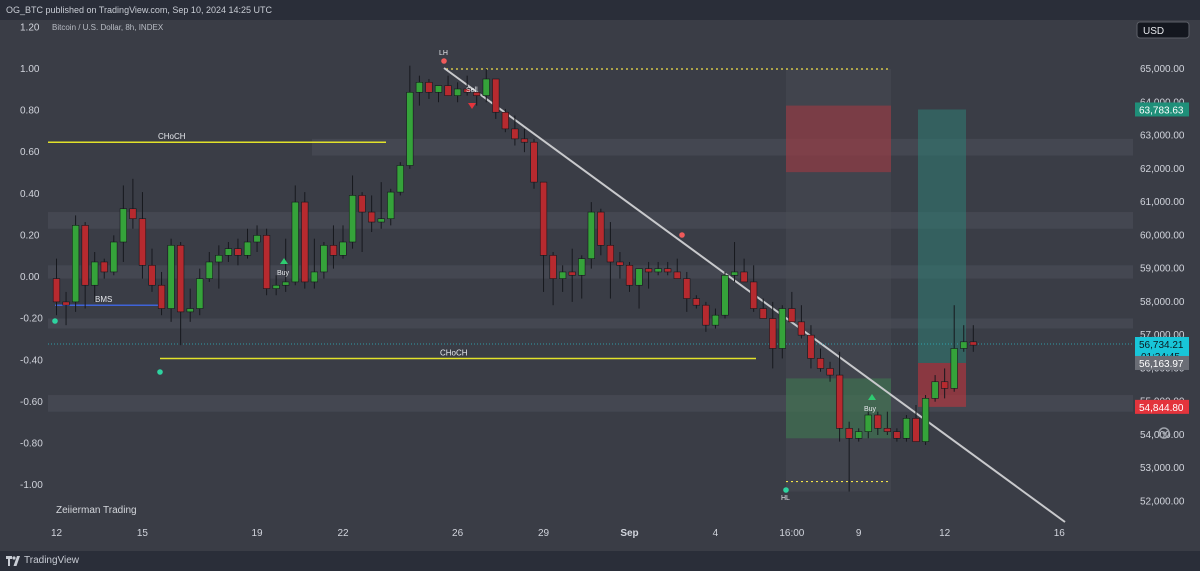 The image size is (1200, 571). I want to click on right-tick-label: 59,000.00, so click(1162, 269).